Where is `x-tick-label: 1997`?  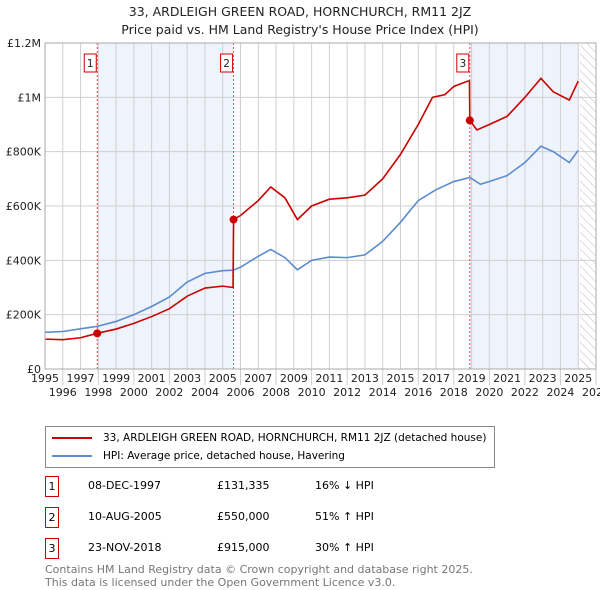
x-tick-label: 1997 is located at coordinates (81, 378).